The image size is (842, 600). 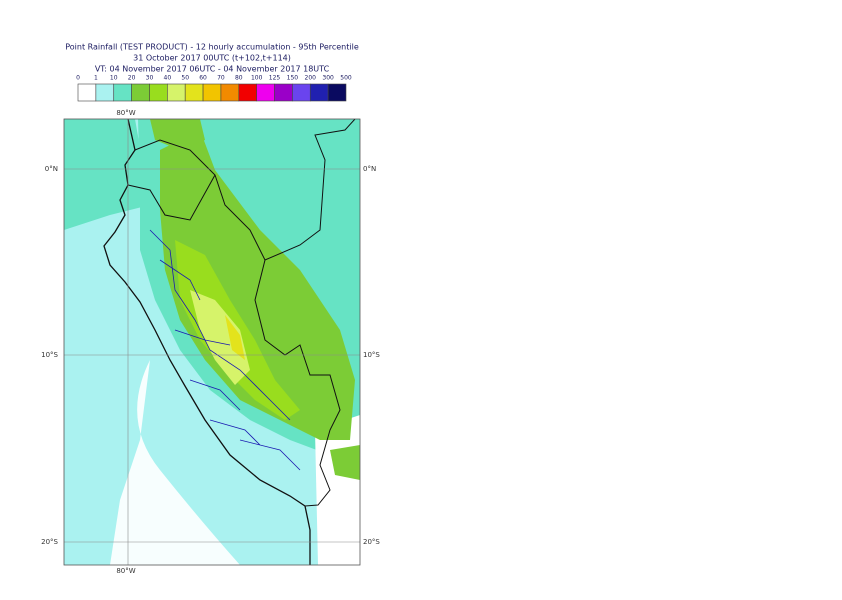 I want to click on legend: 0 1 10 20 30 40 50 60 70 80 100 125 150 200 300 500, so click(x=214, y=88).